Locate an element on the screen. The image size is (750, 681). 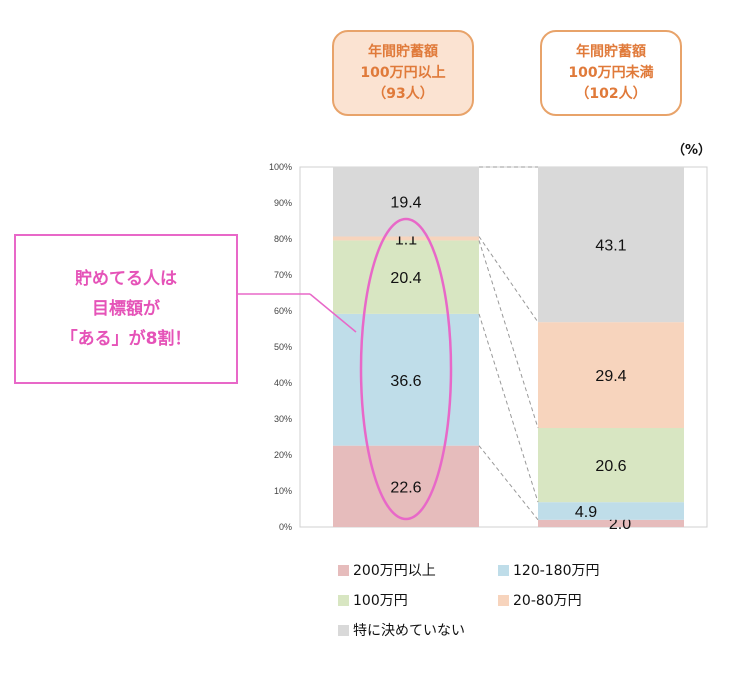
data-label: 20.4 is located at coordinates (405, 278).